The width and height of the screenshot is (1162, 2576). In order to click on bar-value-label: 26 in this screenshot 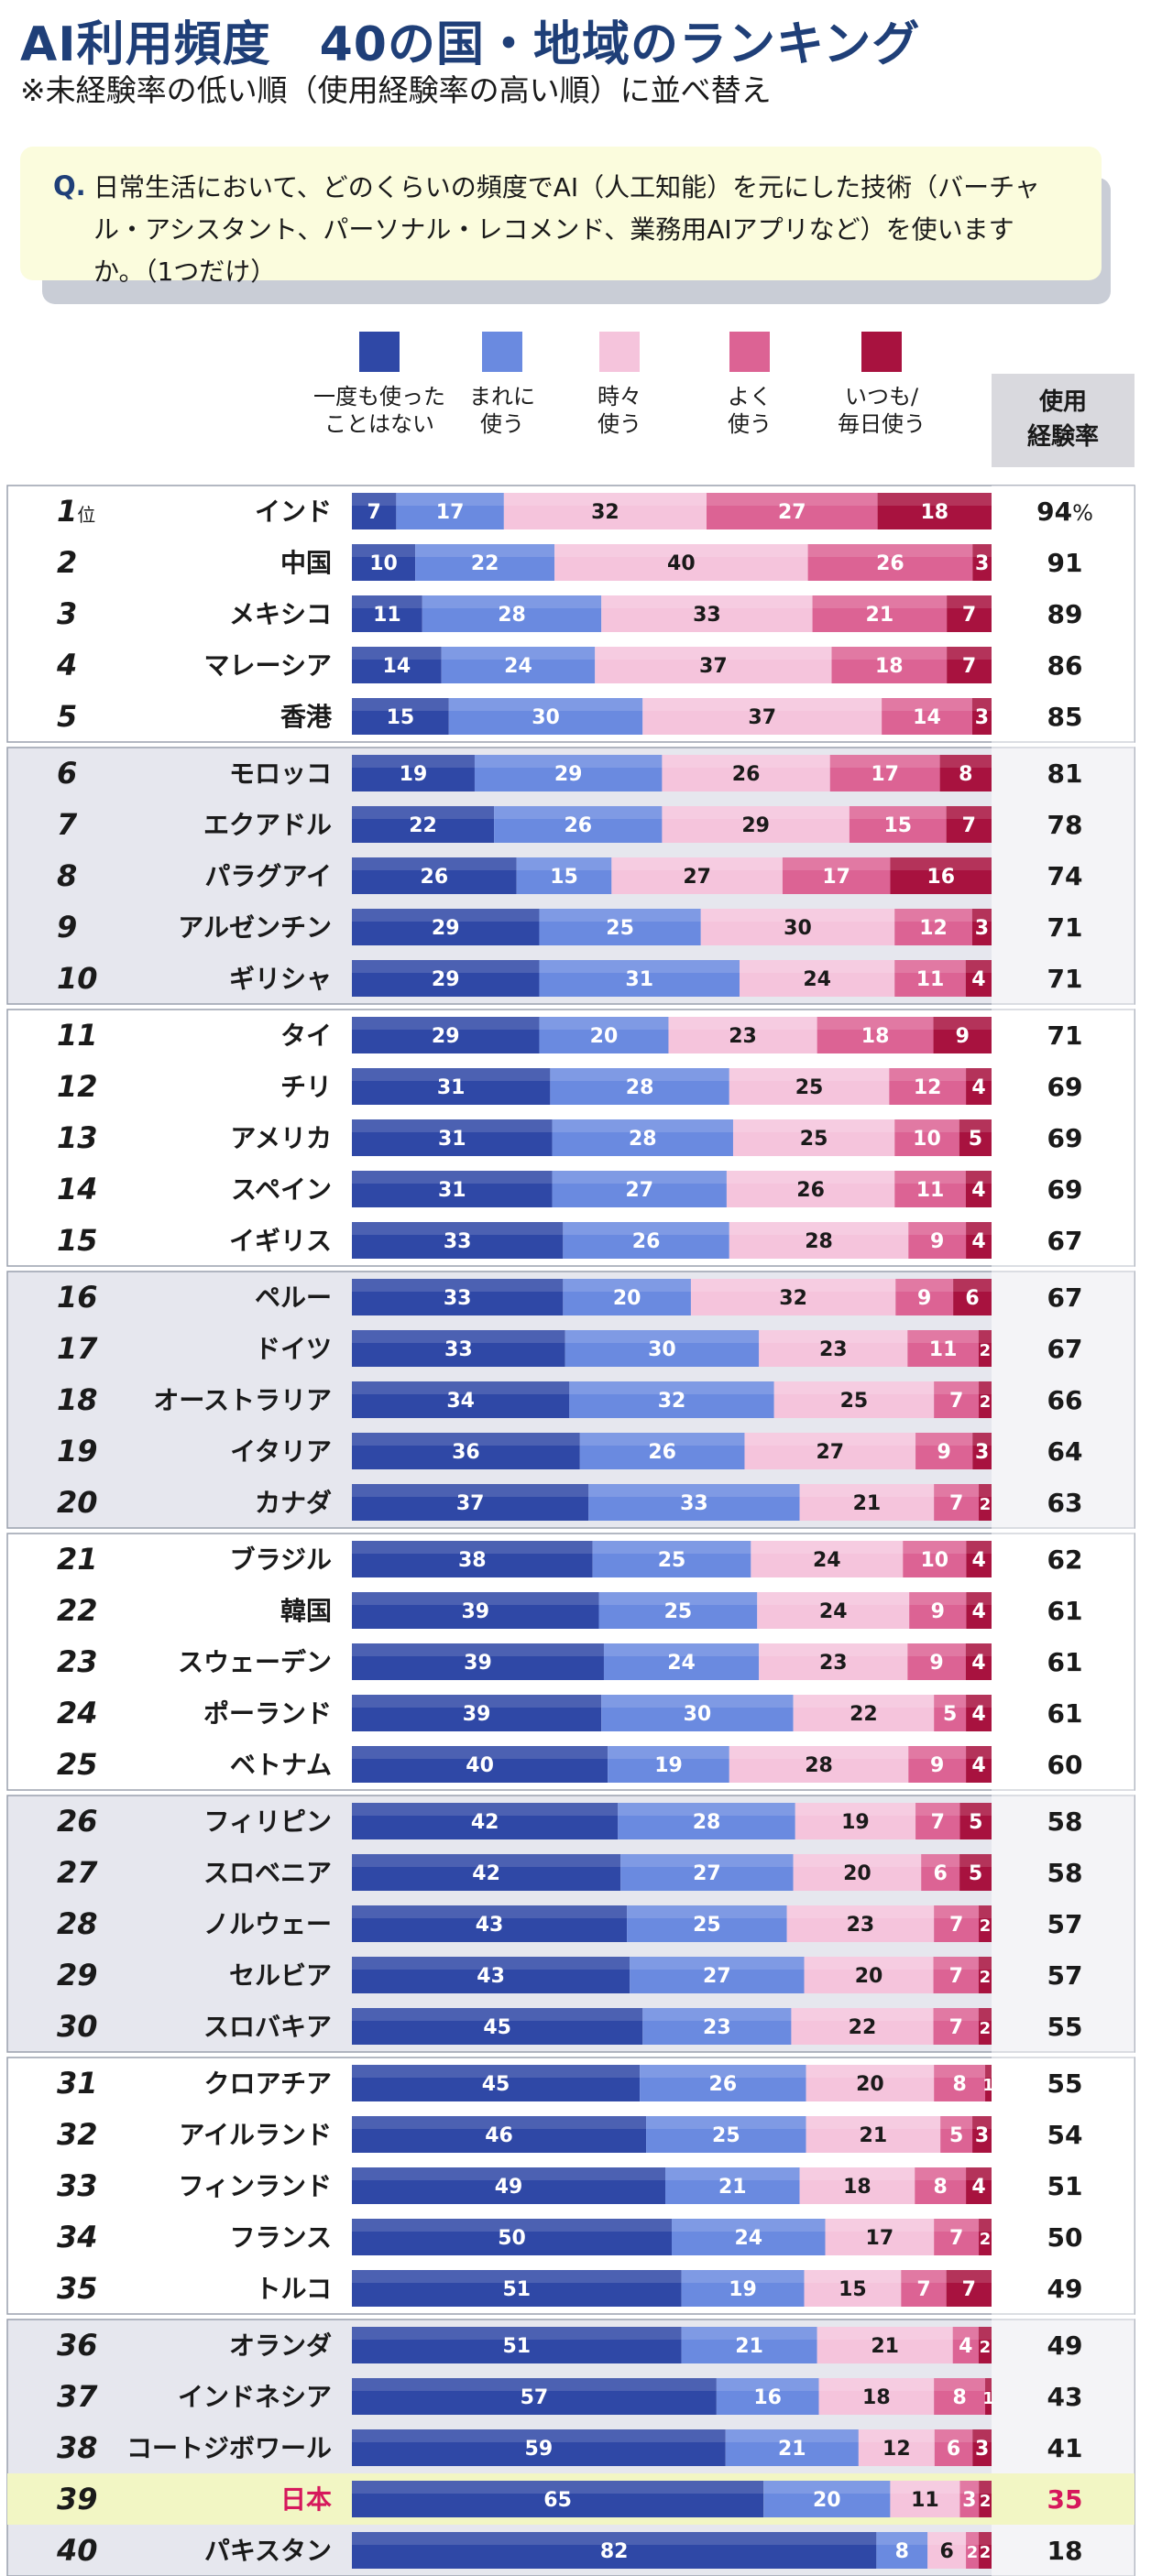, I will do `click(662, 1453)`.